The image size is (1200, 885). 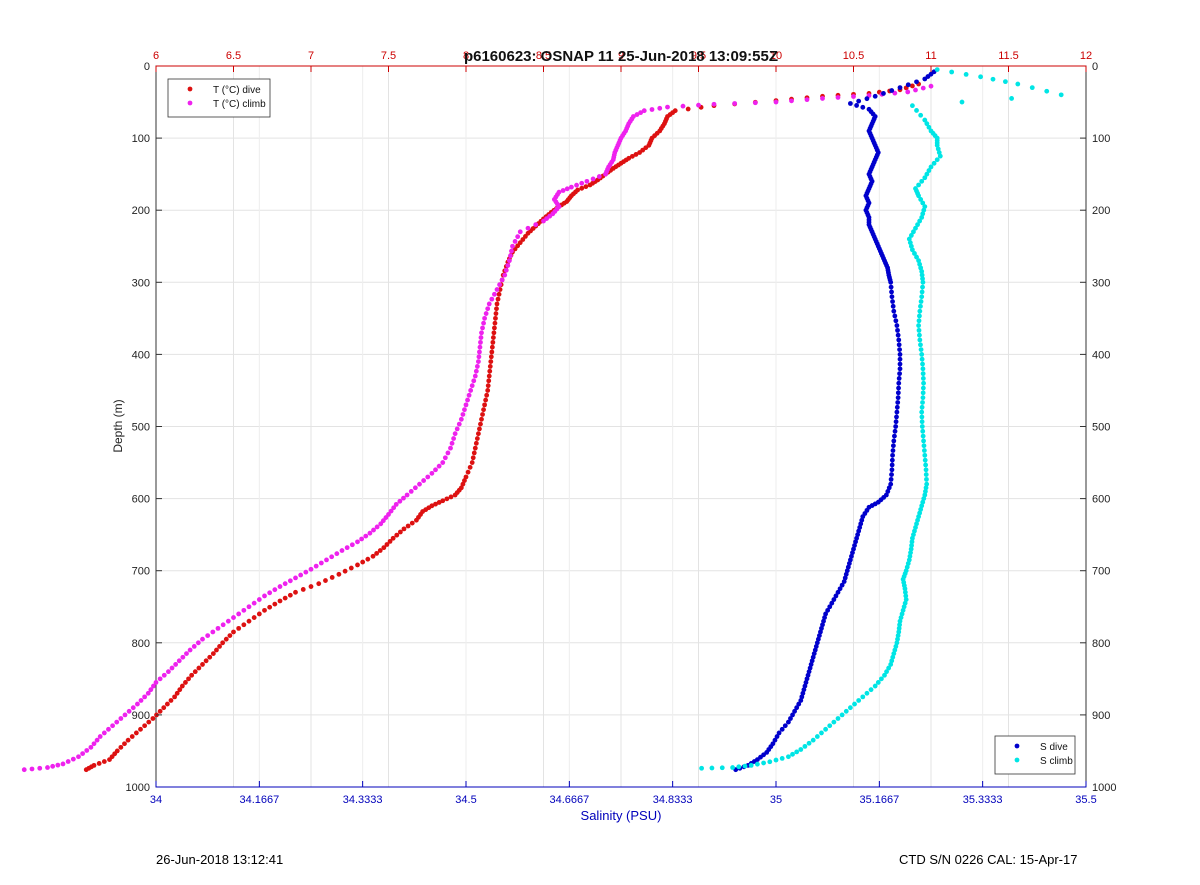 What do you see at coordinates (543, 56) in the screenshot?
I see `x-top-tick-label: 8.5` at bounding box center [543, 56].